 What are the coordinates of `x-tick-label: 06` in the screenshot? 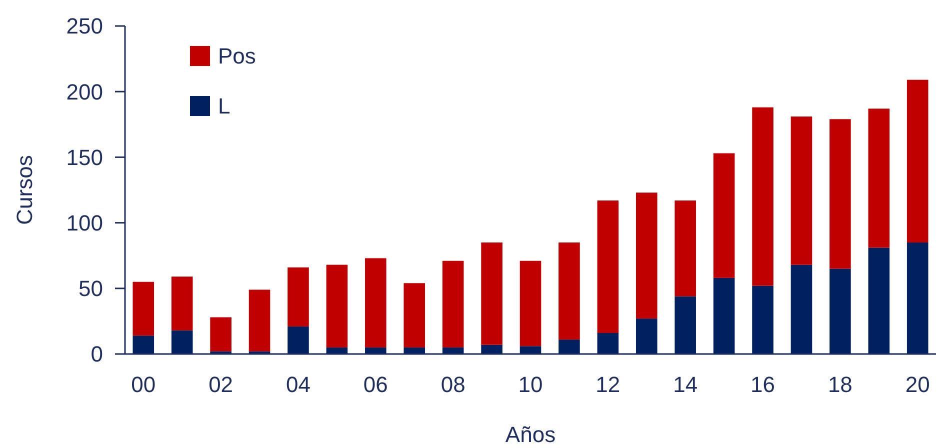 It's located at (375, 384).